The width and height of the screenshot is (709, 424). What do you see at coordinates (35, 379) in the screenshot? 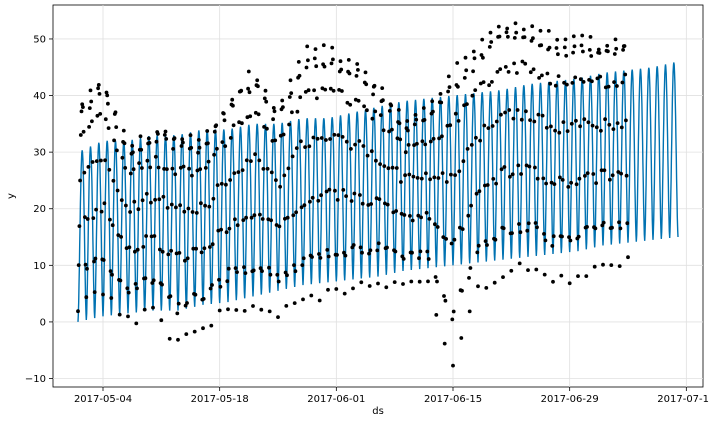
I see `y-tick-label: −10` at bounding box center [35, 379].